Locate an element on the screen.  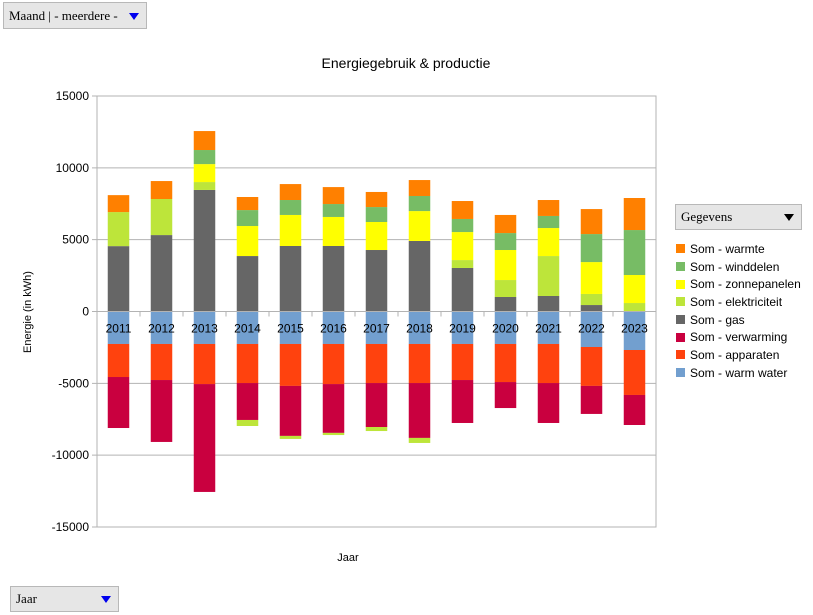
x-tick-label: 2014 is located at coordinates (247, 329).